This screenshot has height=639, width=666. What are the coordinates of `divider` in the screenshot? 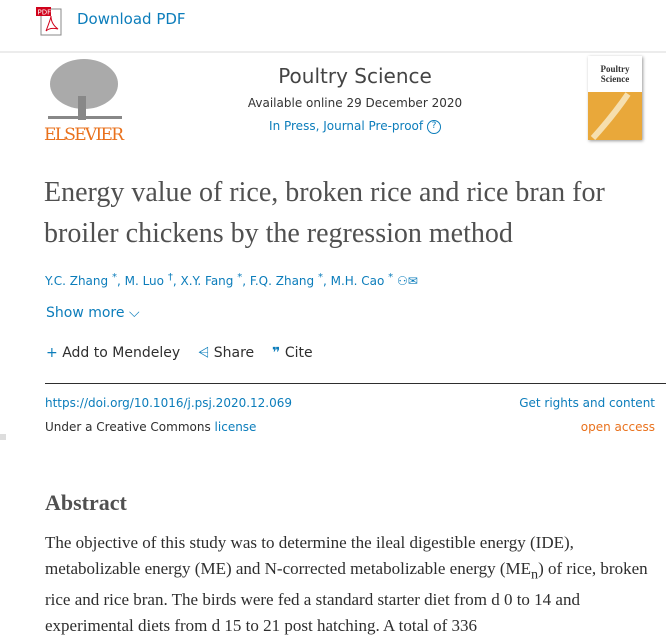 It's located at (355, 383).